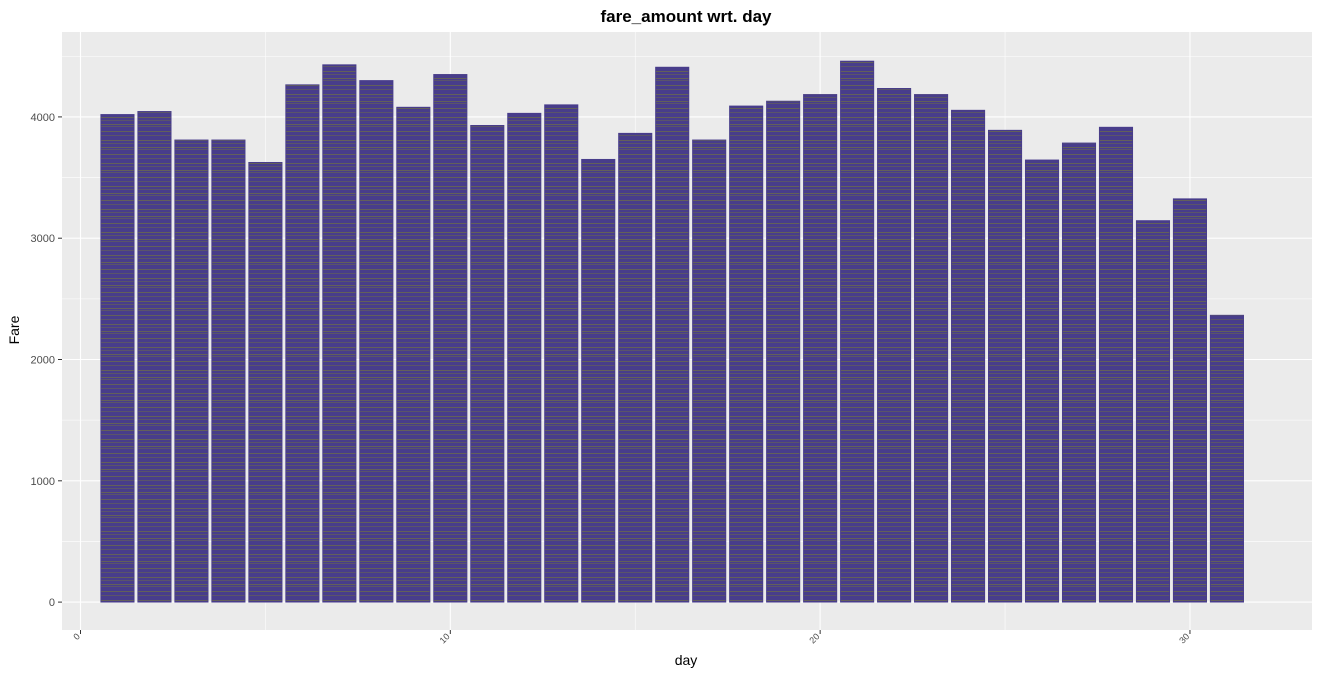 The image size is (1322, 675). I want to click on x-tick-label: 0, so click(76, 636).